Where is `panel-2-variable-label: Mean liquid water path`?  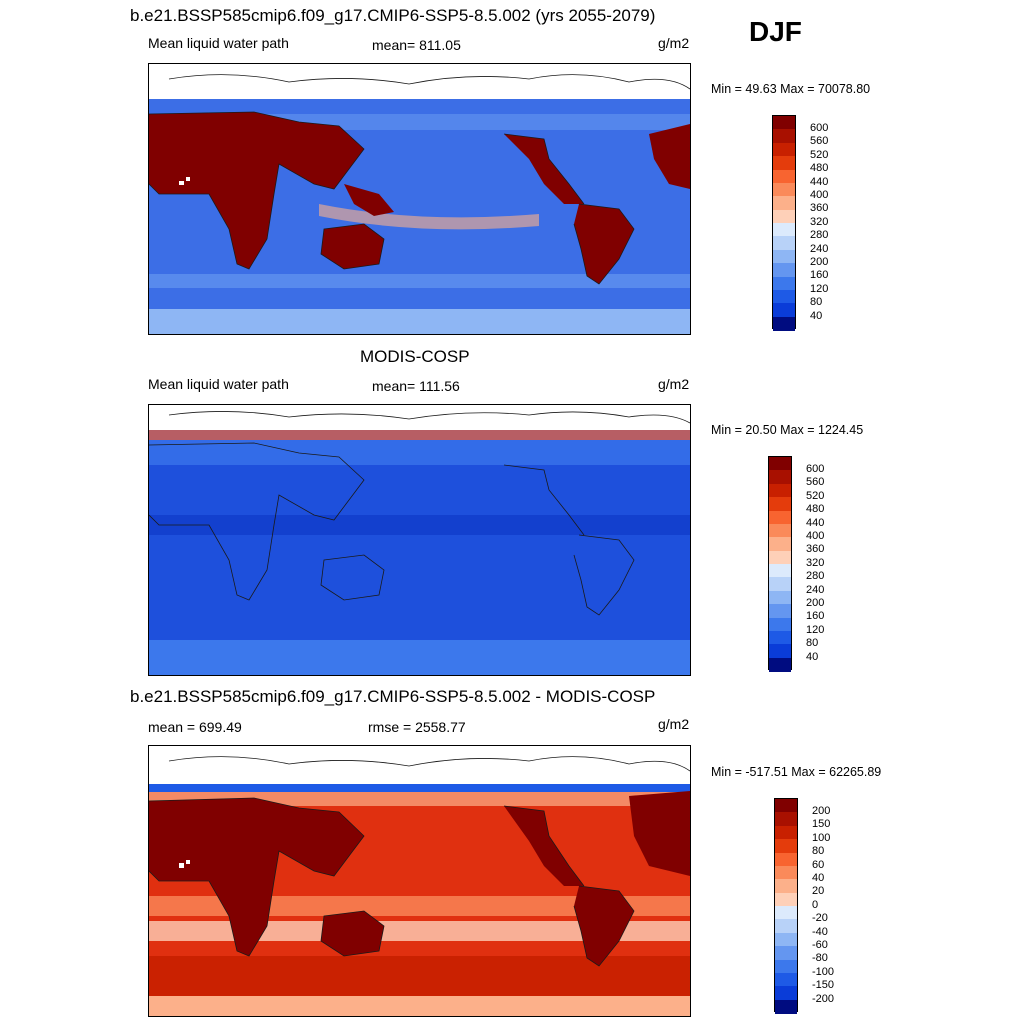 panel-2-variable-label: Mean liquid water path is located at coordinates (218, 384).